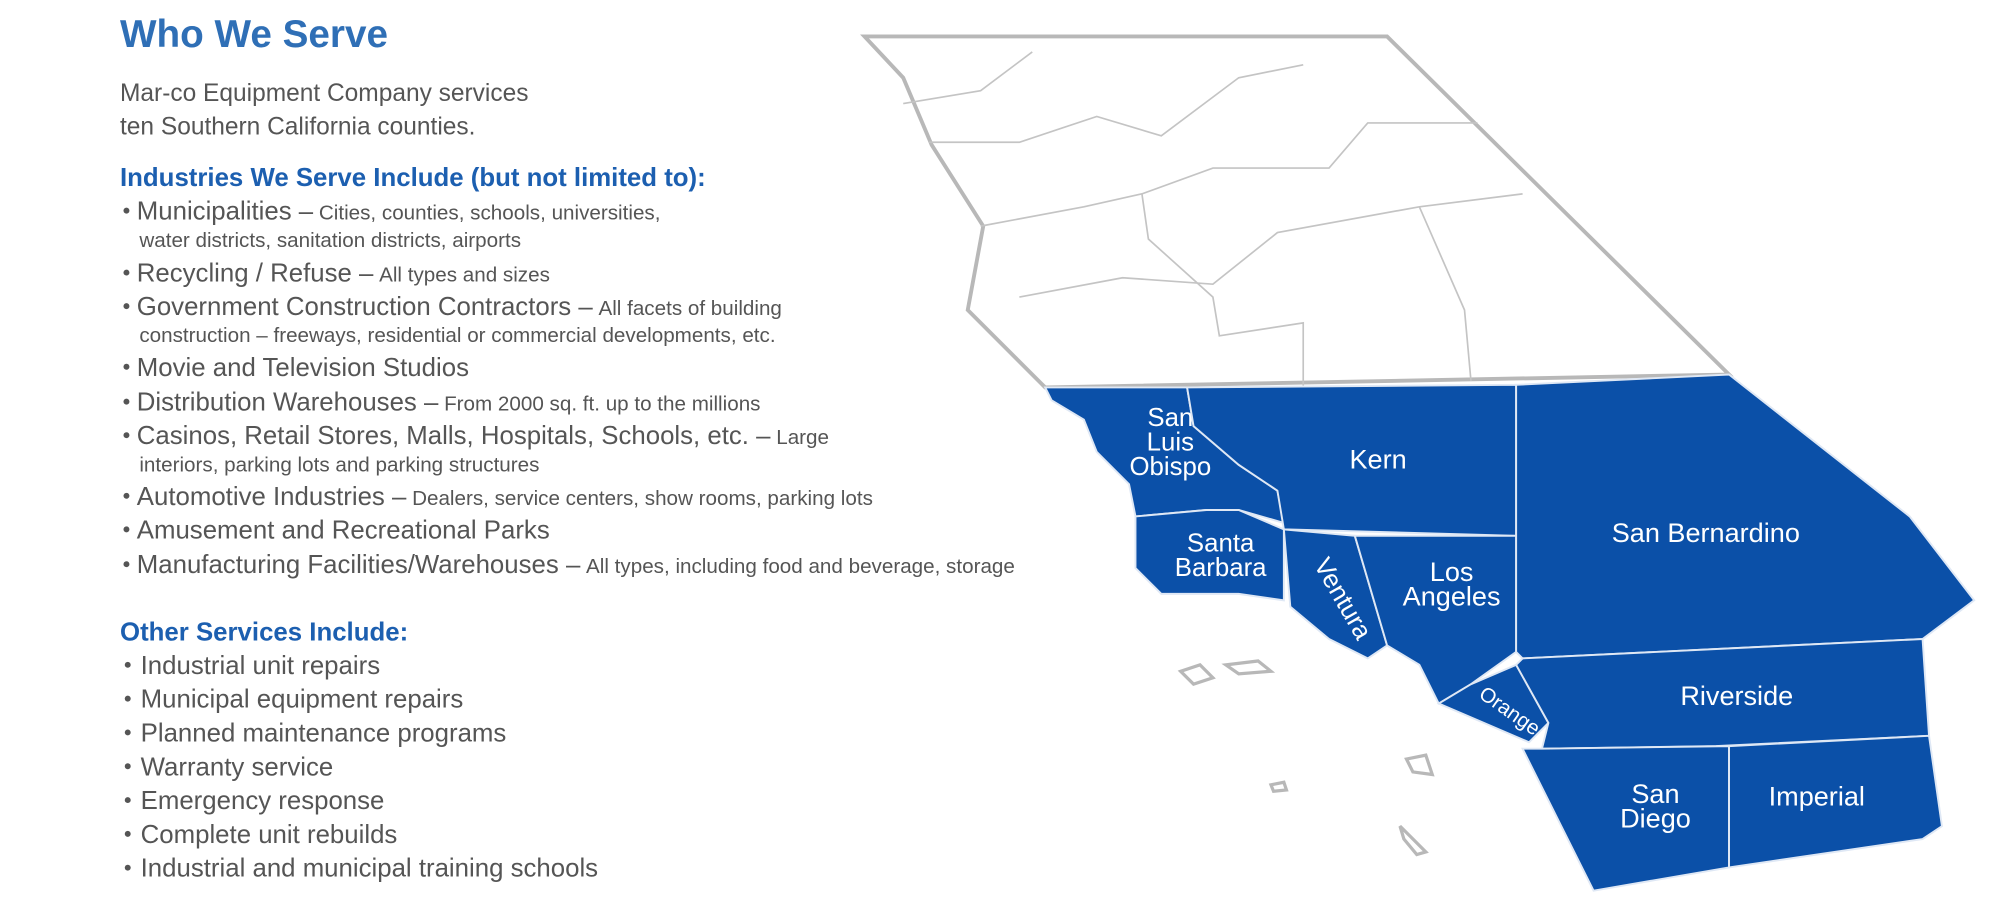 The width and height of the screenshot is (2000, 900). Describe the element at coordinates (1170, 467) in the screenshot. I see `county-label-line: Obispo` at that location.